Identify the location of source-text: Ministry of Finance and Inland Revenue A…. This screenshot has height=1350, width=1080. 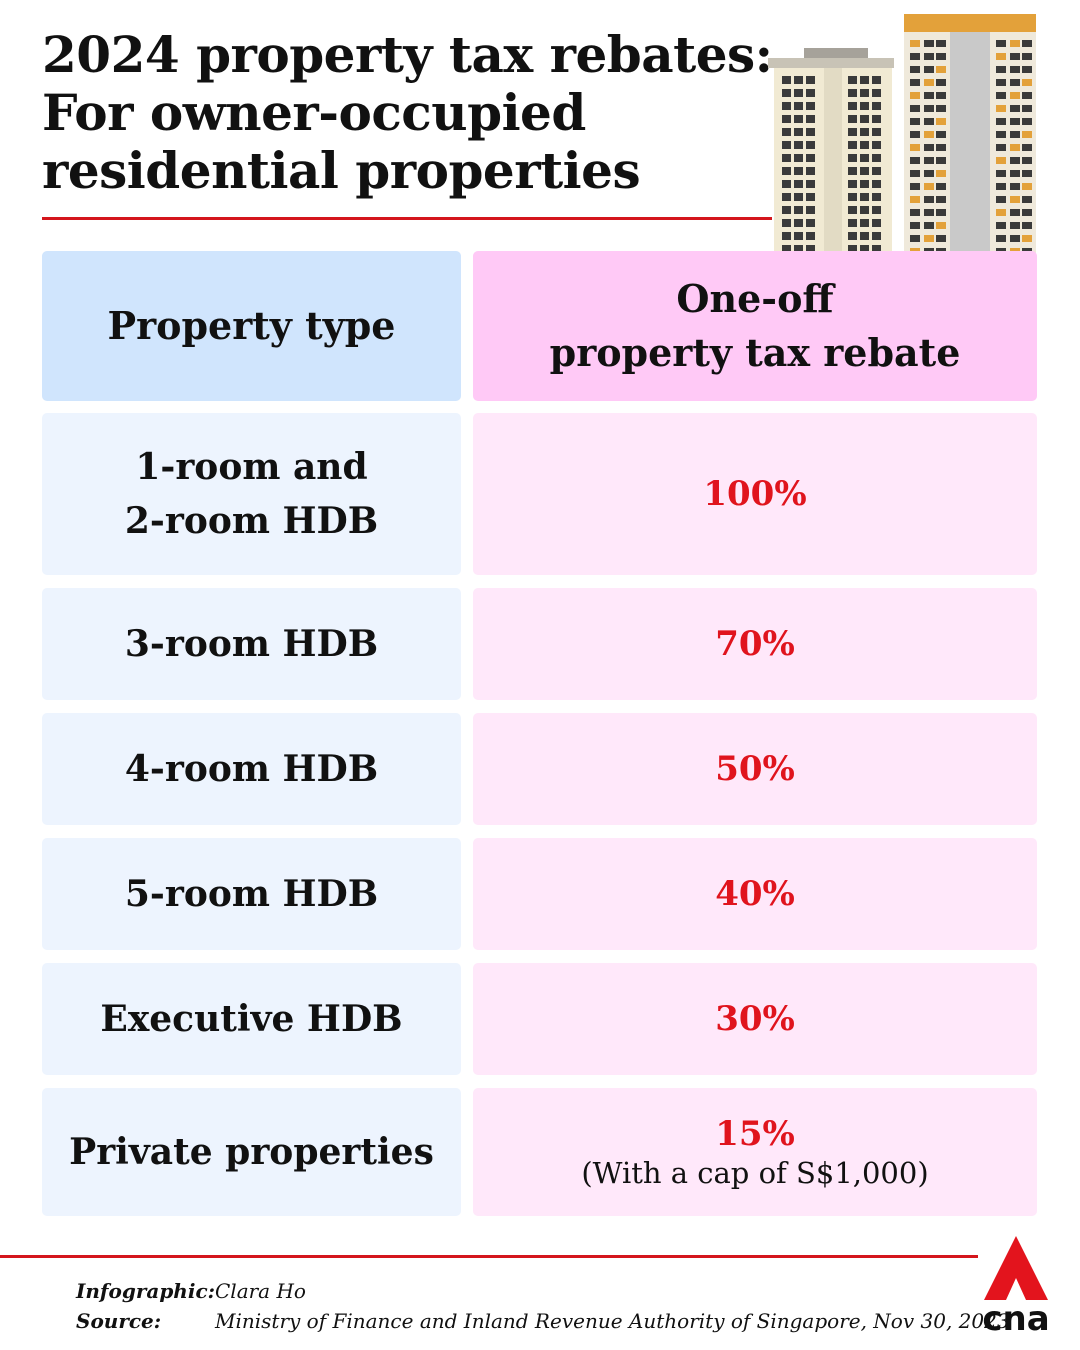
(612, 1321).